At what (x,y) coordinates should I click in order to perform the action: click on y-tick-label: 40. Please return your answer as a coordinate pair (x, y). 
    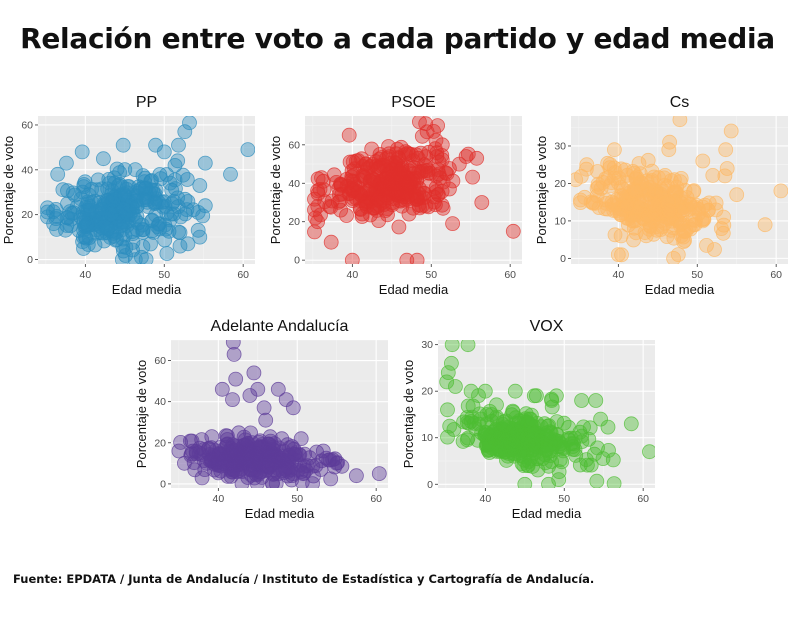
    Looking at the image, I should click on (294, 184).